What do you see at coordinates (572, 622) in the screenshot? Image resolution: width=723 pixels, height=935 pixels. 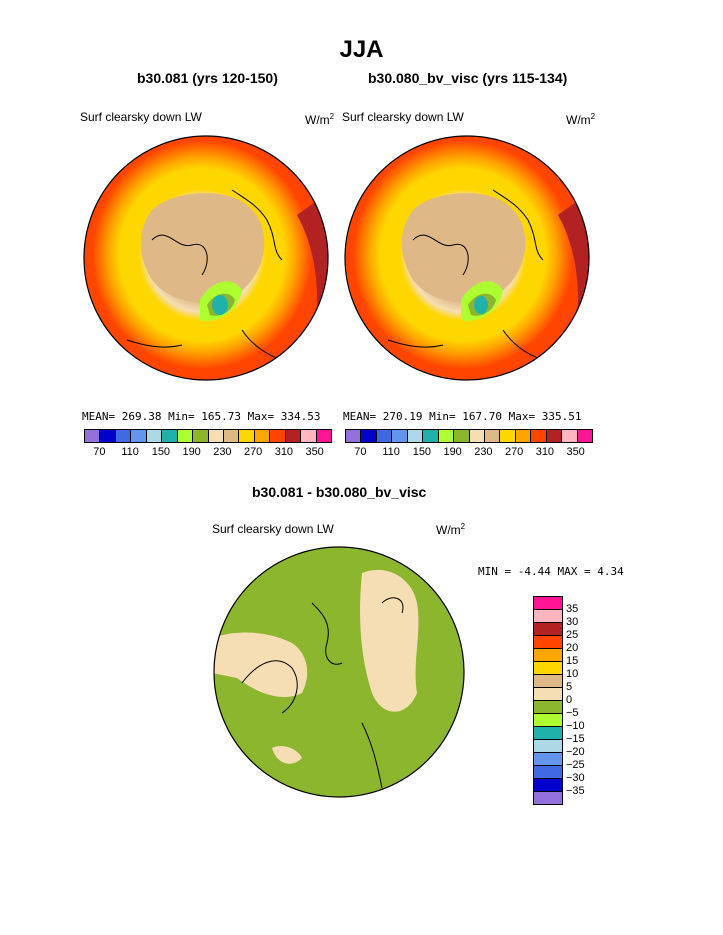 I see `colorbar-tick-label: 30` at bounding box center [572, 622].